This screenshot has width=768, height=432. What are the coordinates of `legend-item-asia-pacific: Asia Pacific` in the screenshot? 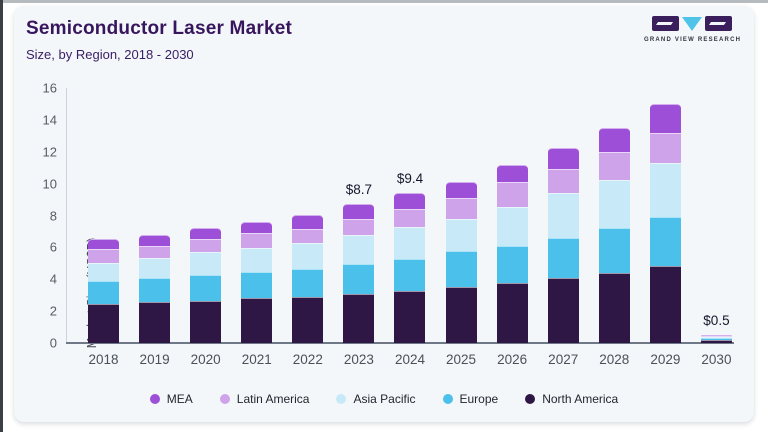 It's located at (376, 399).